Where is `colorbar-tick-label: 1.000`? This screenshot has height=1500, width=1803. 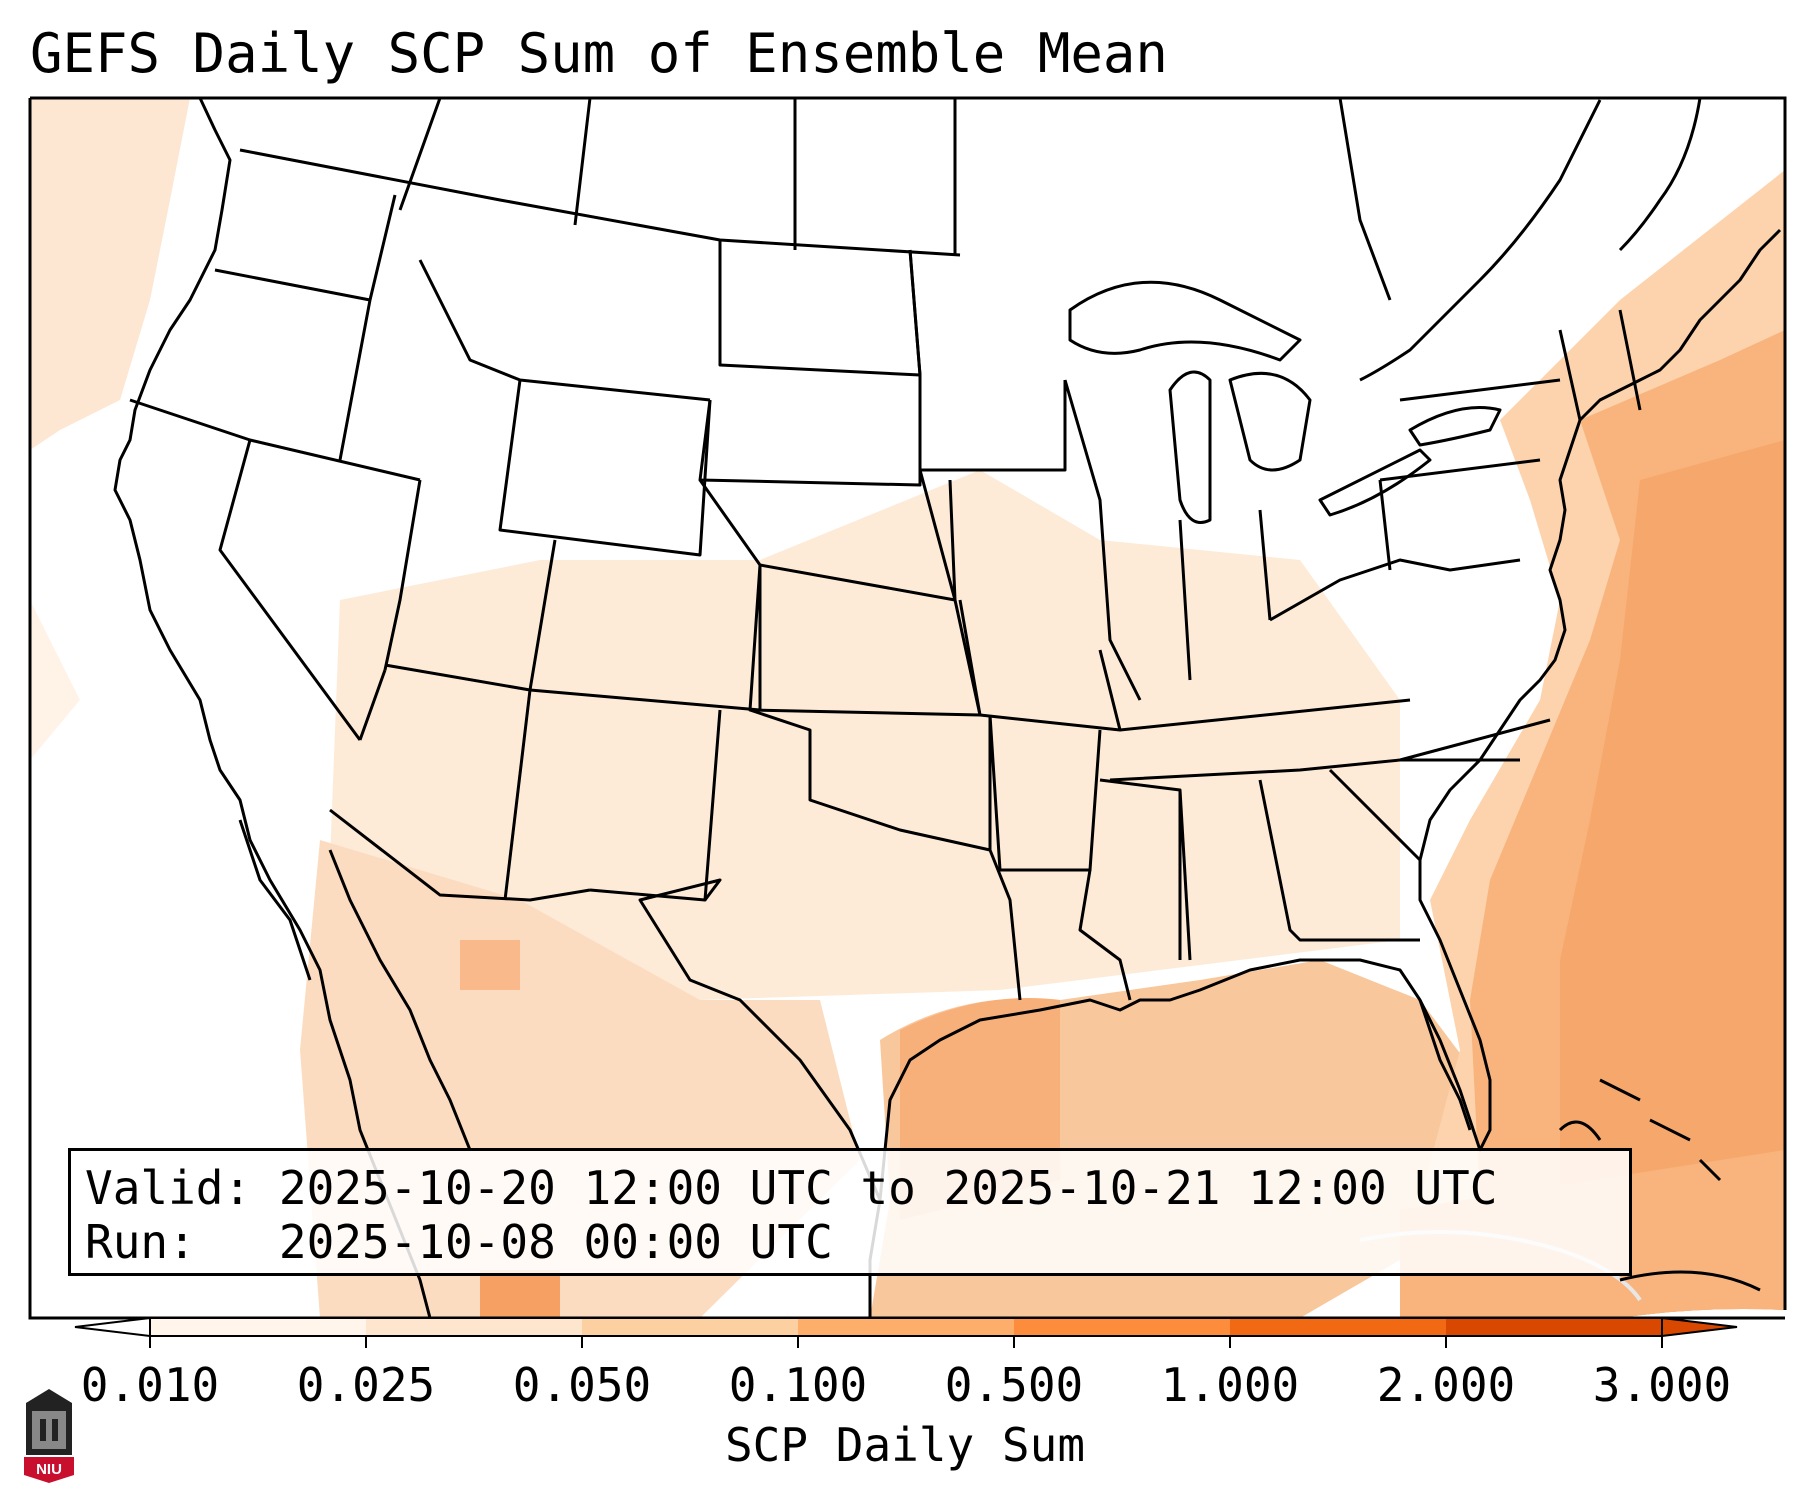 colorbar-tick-label: 1.000 is located at coordinates (1230, 1385).